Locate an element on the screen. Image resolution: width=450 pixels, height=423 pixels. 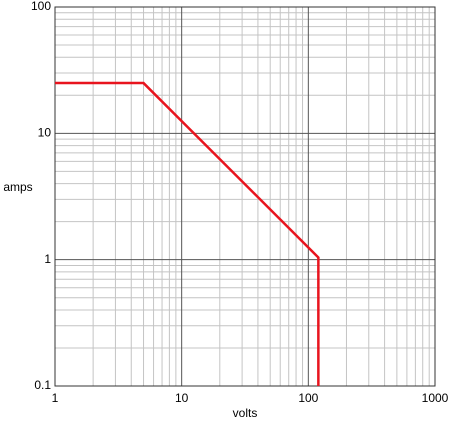
y-tick-label: 100 is located at coordinates (41, 6).